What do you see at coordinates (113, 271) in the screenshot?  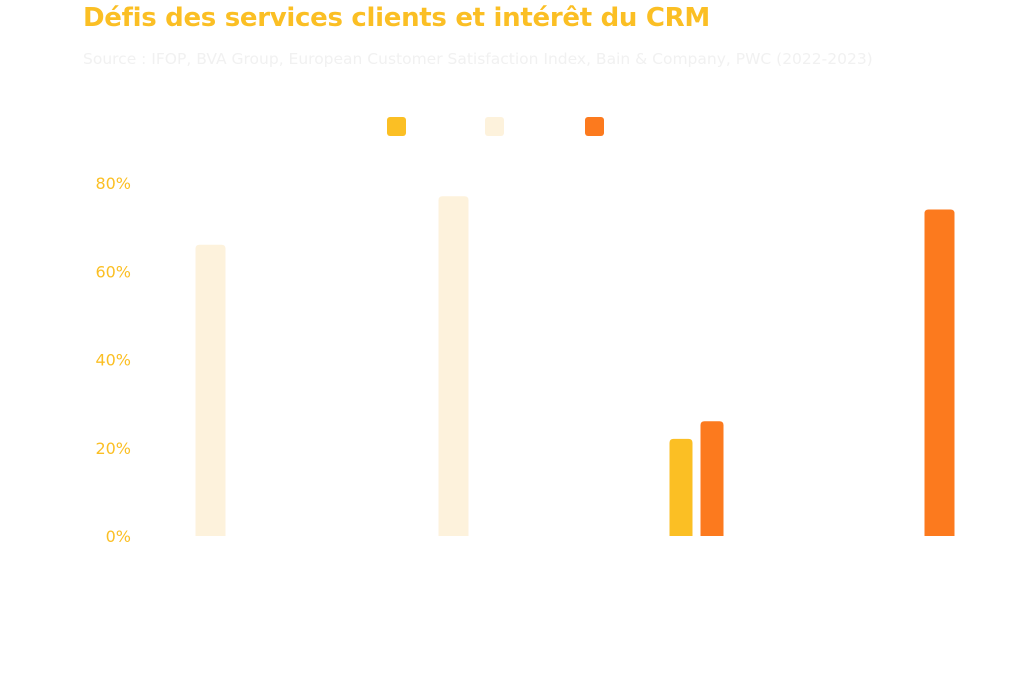 I see `y-tick-label: 60%` at bounding box center [113, 271].